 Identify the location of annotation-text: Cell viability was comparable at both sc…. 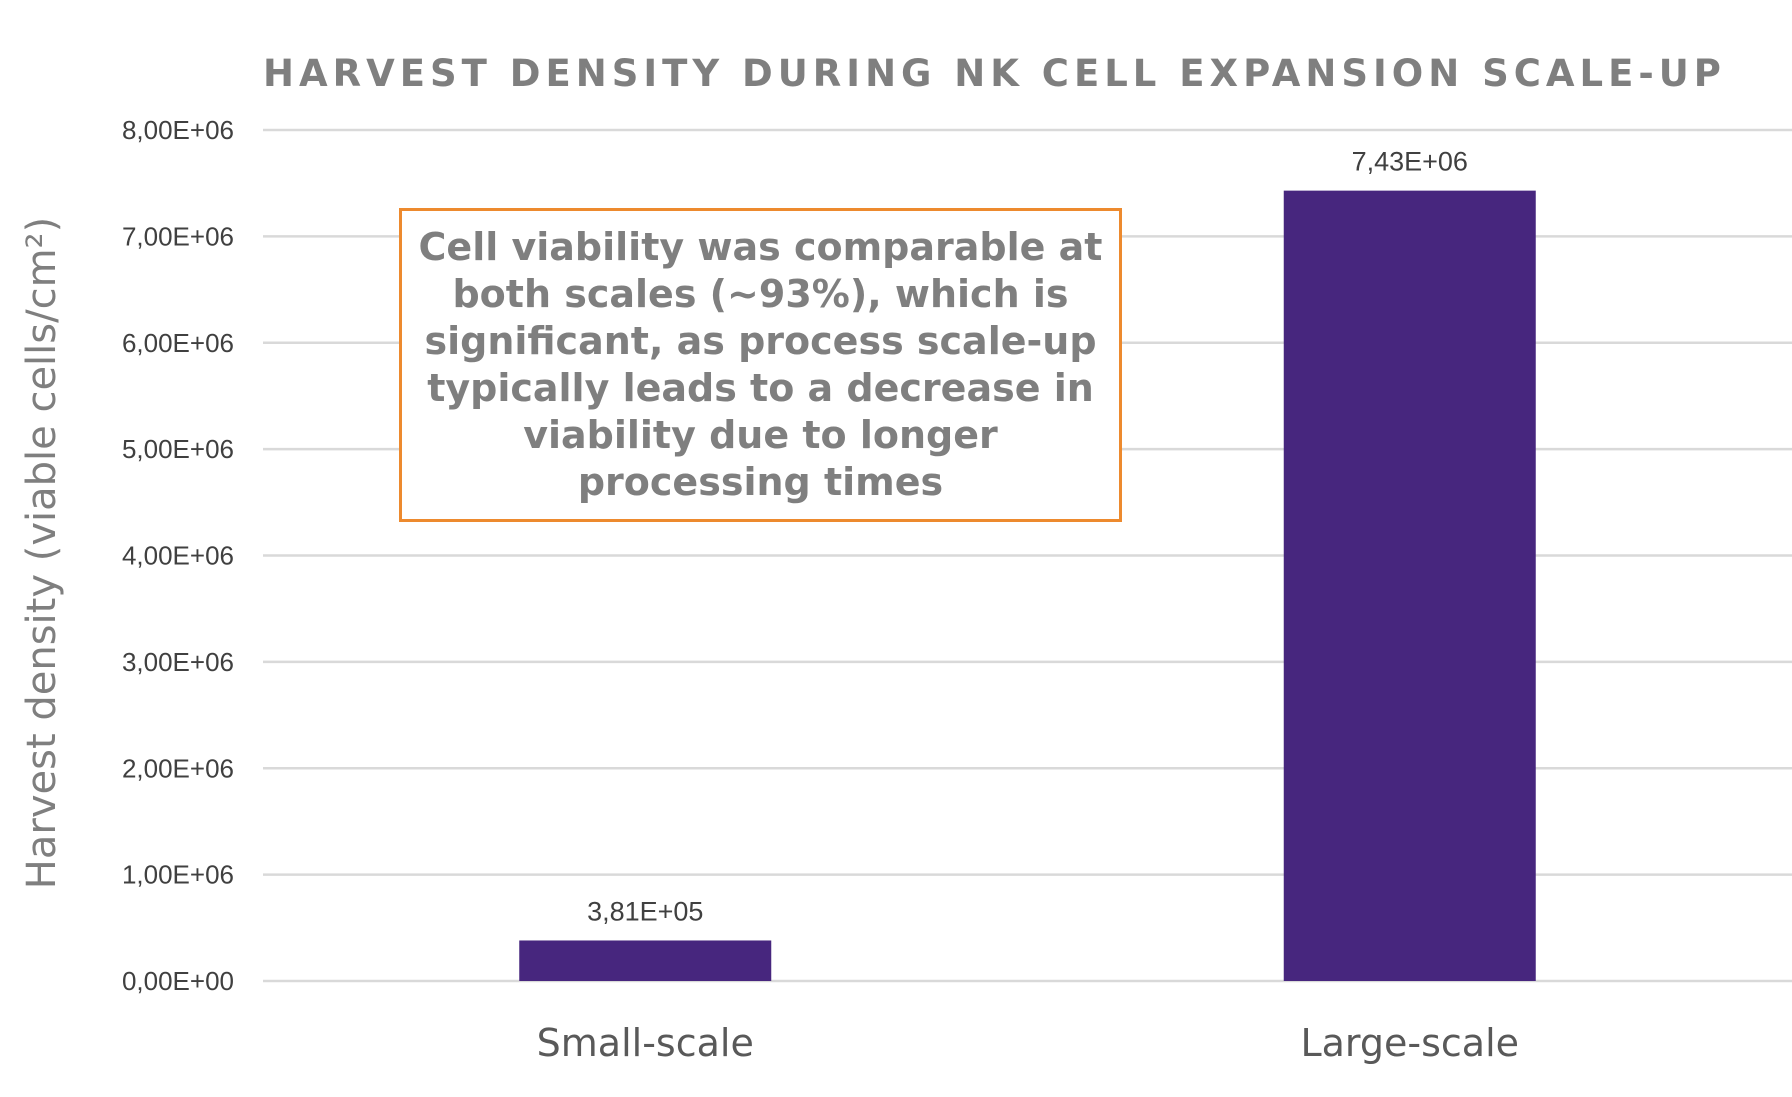
(760, 364).